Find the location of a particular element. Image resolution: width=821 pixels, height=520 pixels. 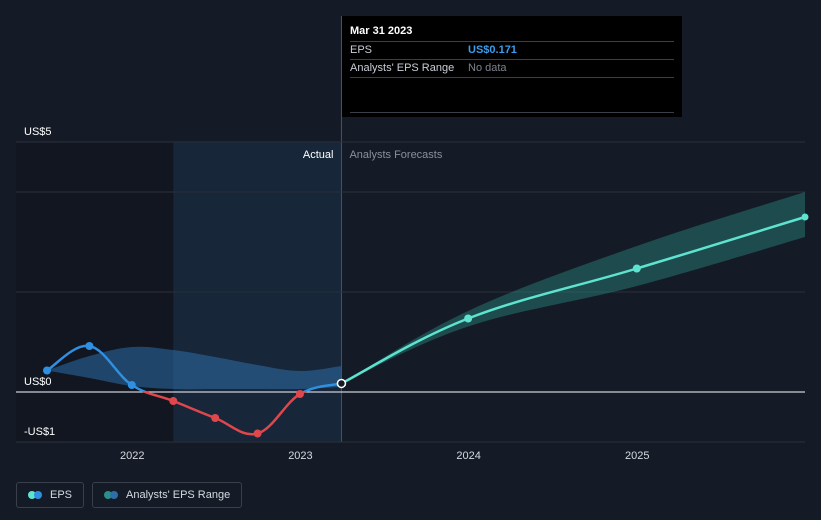

tooltip-eps-row: EPS US$0.171 is located at coordinates (512, 51).